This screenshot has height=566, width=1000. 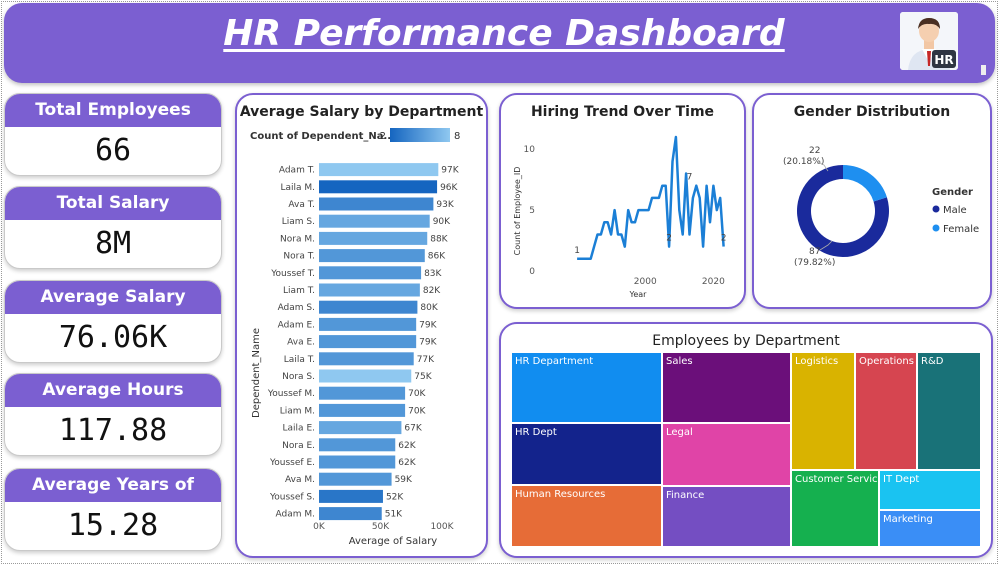 I want to click on kpi-label: Total Employees, so click(x=113, y=110).